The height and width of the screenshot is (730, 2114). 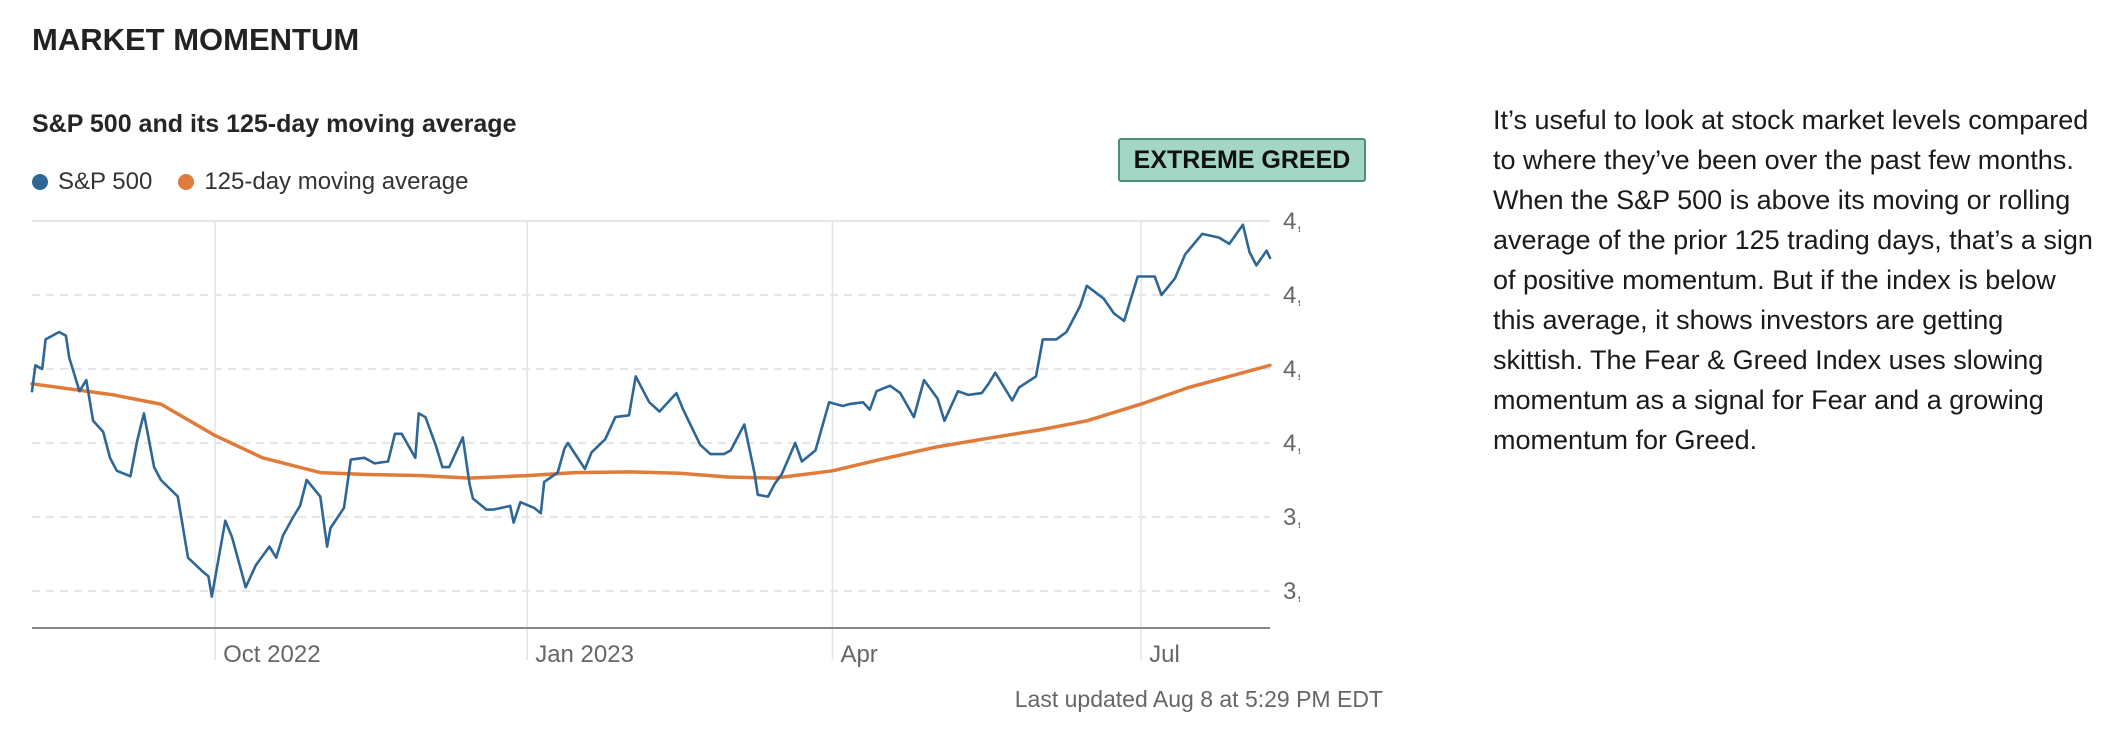 I want to click on legend-label: S&P 500, so click(x=105, y=181).